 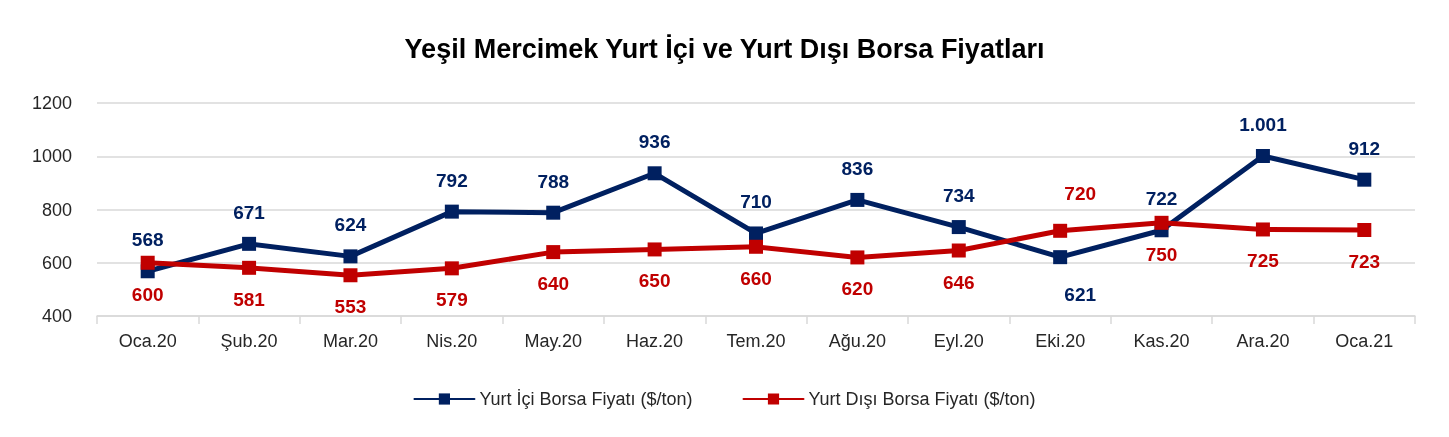 What do you see at coordinates (857, 168) in the screenshot?
I see `data-label: 836` at bounding box center [857, 168].